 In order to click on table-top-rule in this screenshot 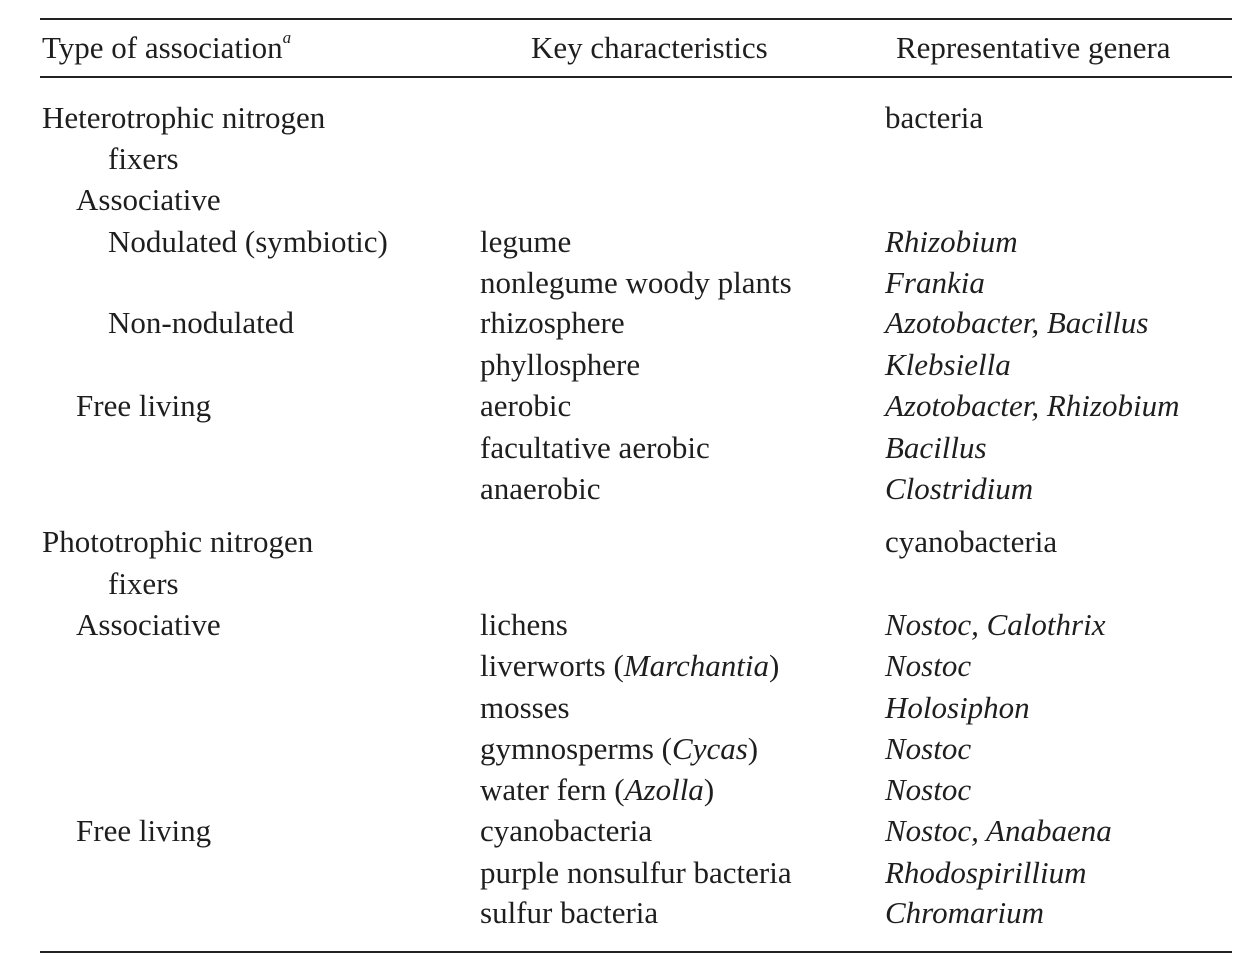, I will do `click(636, 19)`.